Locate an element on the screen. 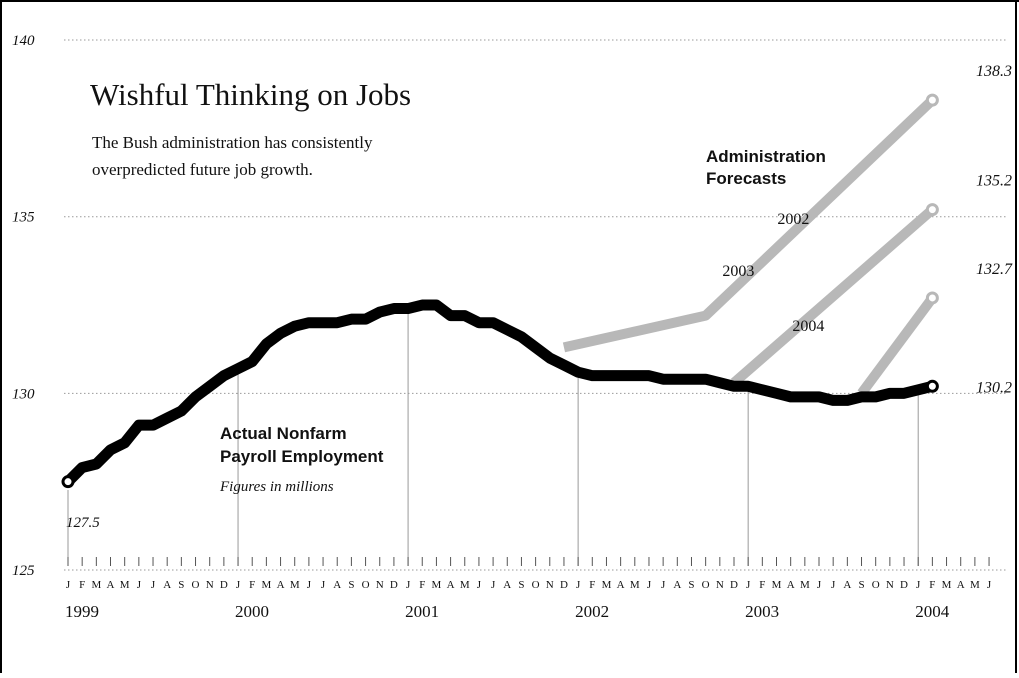 This screenshot has width=1019, height=678. forecast-endpoint-2003 is located at coordinates (932, 210).